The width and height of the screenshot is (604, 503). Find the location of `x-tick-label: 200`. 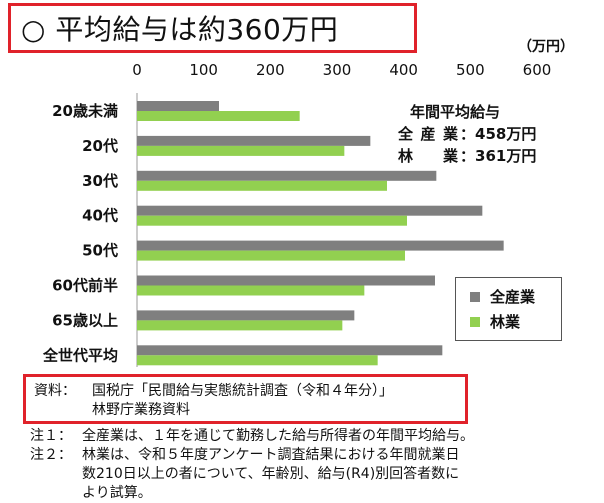

x-tick-label: 200 is located at coordinates (270, 70).